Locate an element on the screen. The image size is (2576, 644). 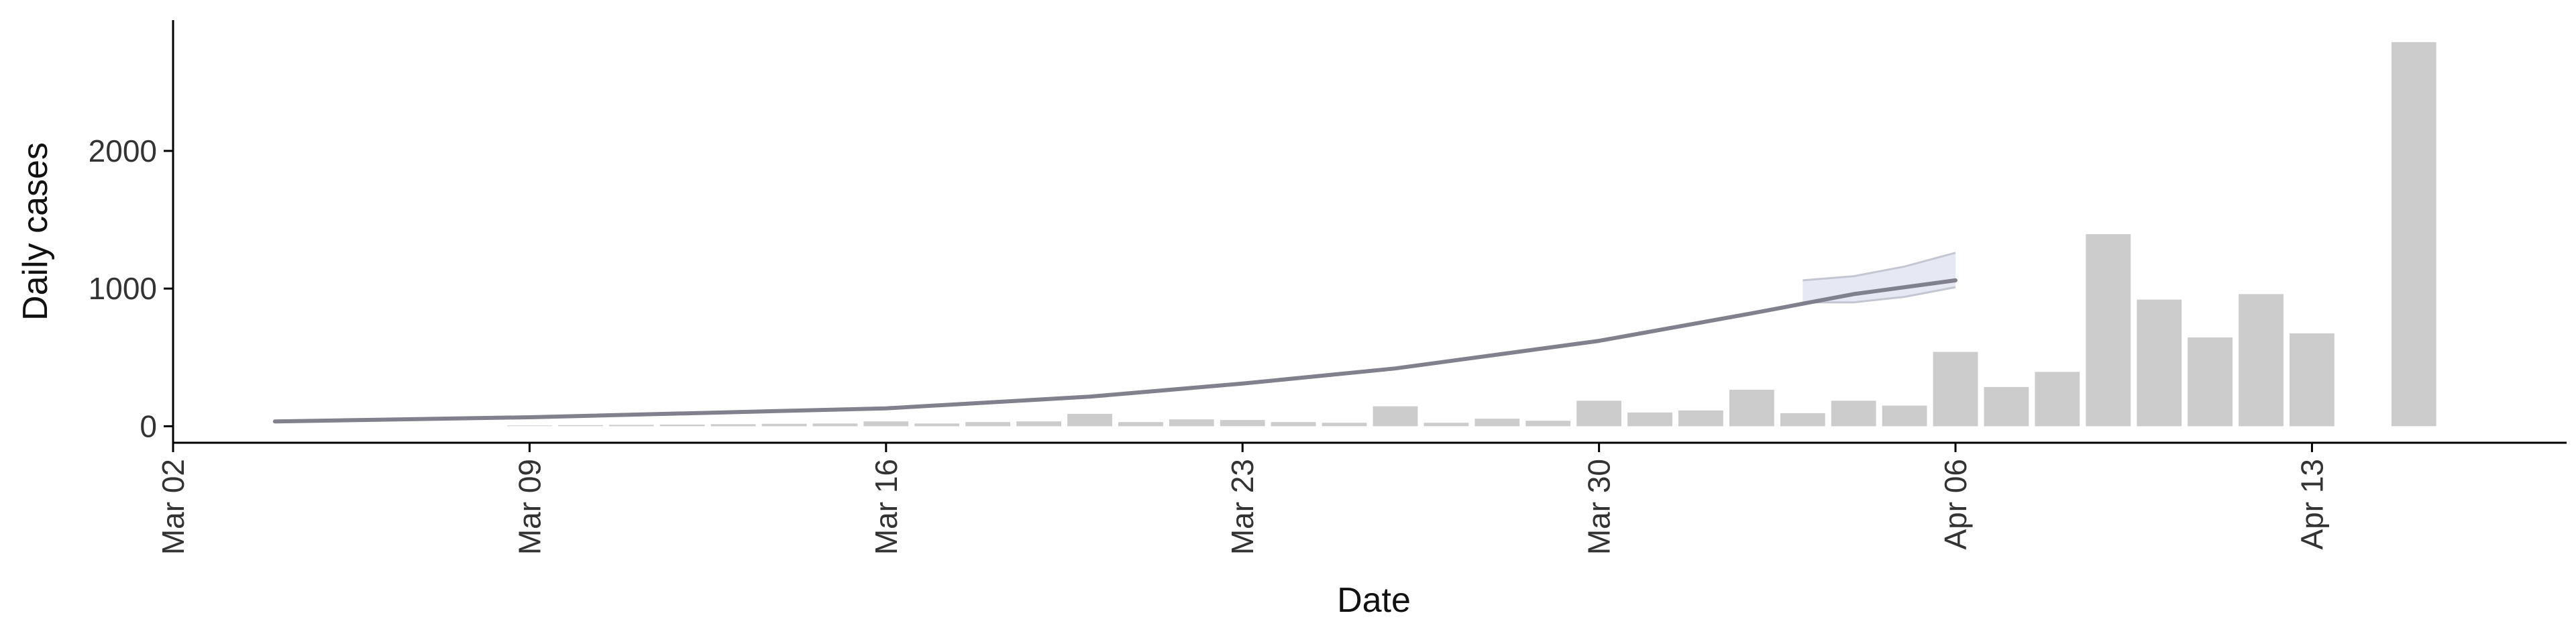
x-tick-label-3: Mar 23 is located at coordinates (1242, 507).